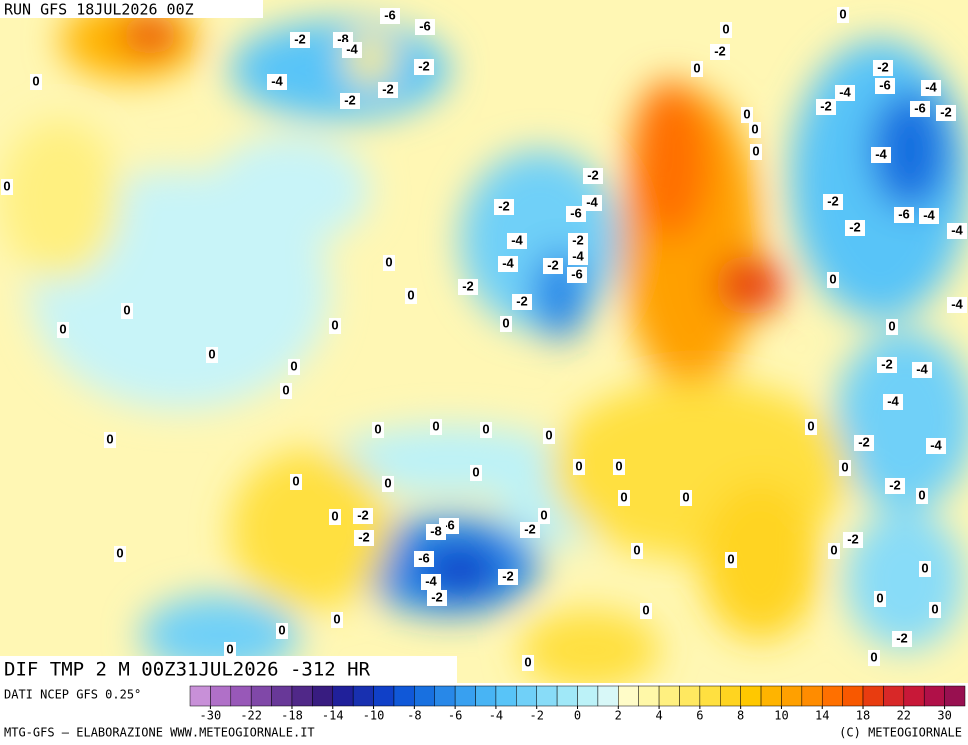 The height and width of the screenshot is (745, 968). Describe the element at coordinates (211, 716) in the screenshot. I see `color-bar-tick-label: -30` at that location.